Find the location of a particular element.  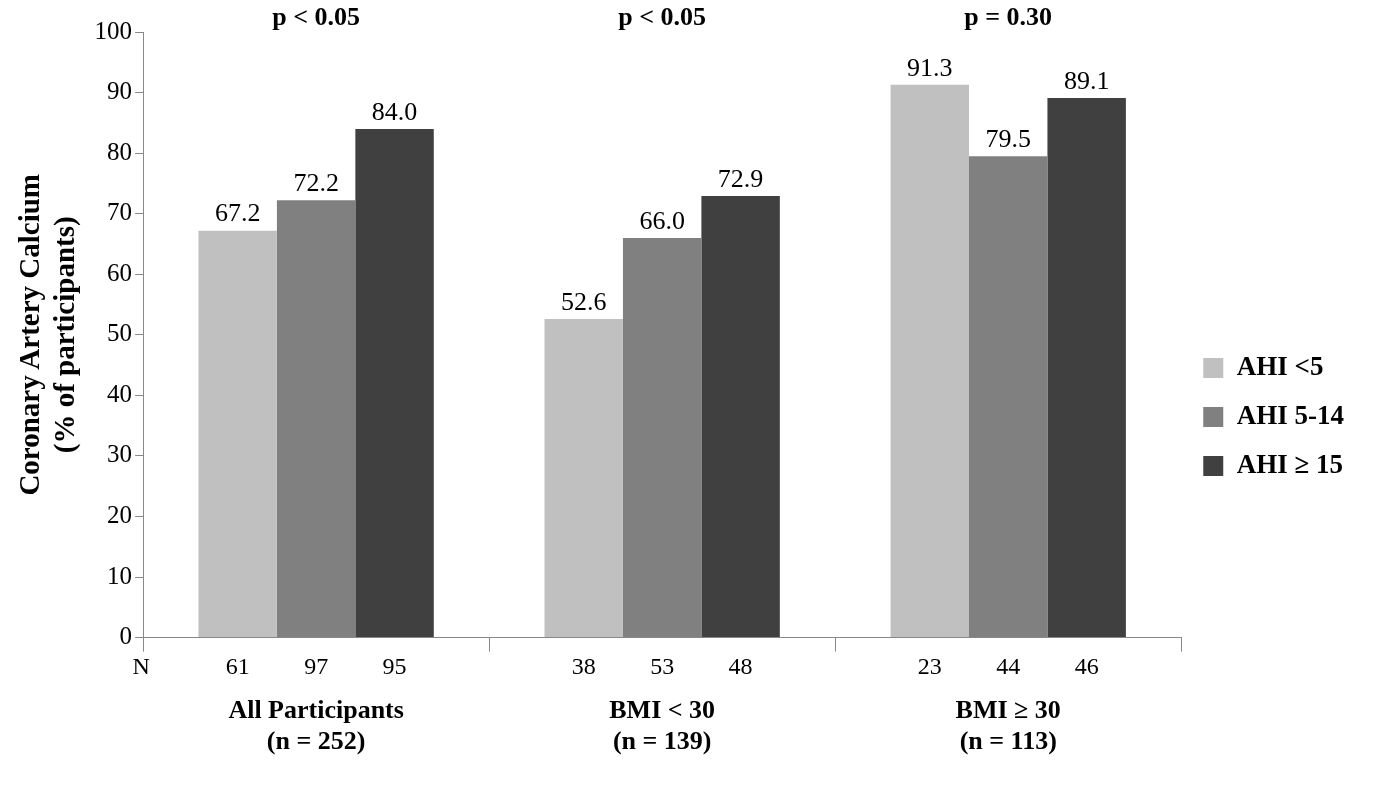

data-label: 91.3 is located at coordinates (930, 67).